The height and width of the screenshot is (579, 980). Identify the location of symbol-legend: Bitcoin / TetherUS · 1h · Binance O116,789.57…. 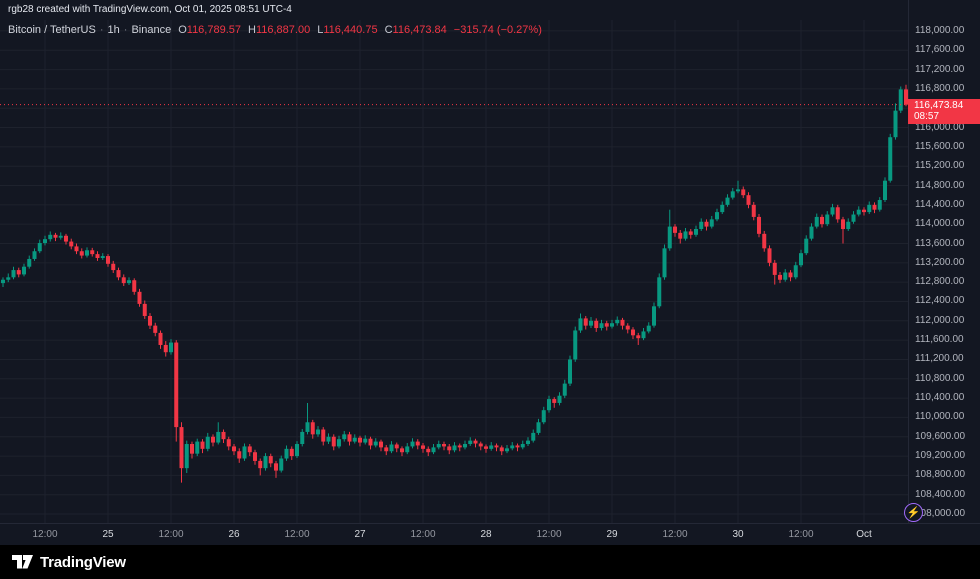
(275, 30).